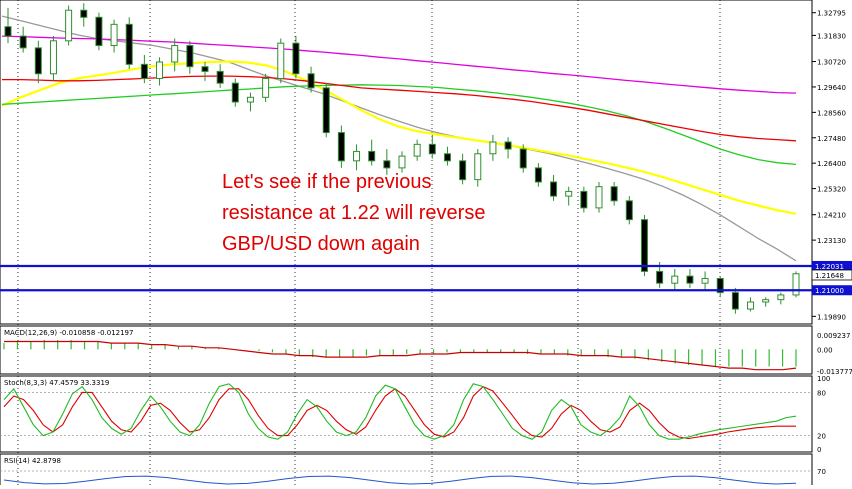 The image size is (852, 489). I want to click on rsi-tick-label-0: 70, so click(821, 472).